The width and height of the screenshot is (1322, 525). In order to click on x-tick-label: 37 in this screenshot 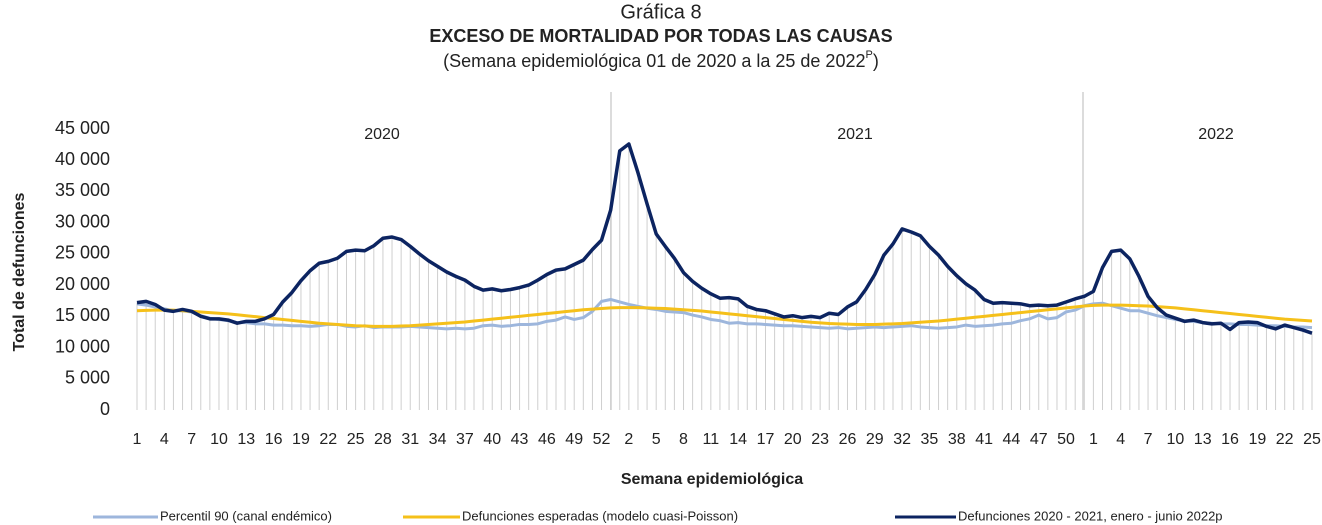, I will do `click(465, 439)`.